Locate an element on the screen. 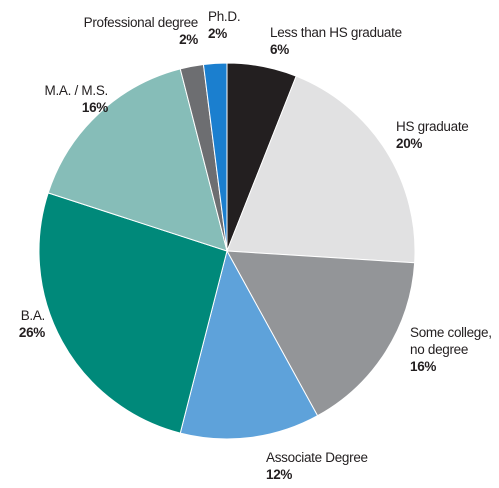 The width and height of the screenshot is (499, 488). category-label: HS graduate is located at coordinates (432, 126).